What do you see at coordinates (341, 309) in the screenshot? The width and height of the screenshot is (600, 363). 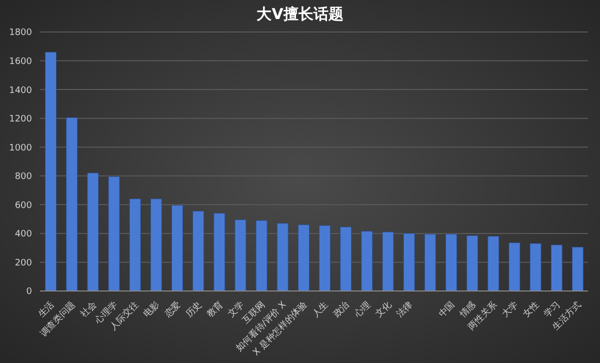 I see `x-tick-label: 政治` at bounding box center [341, 309].